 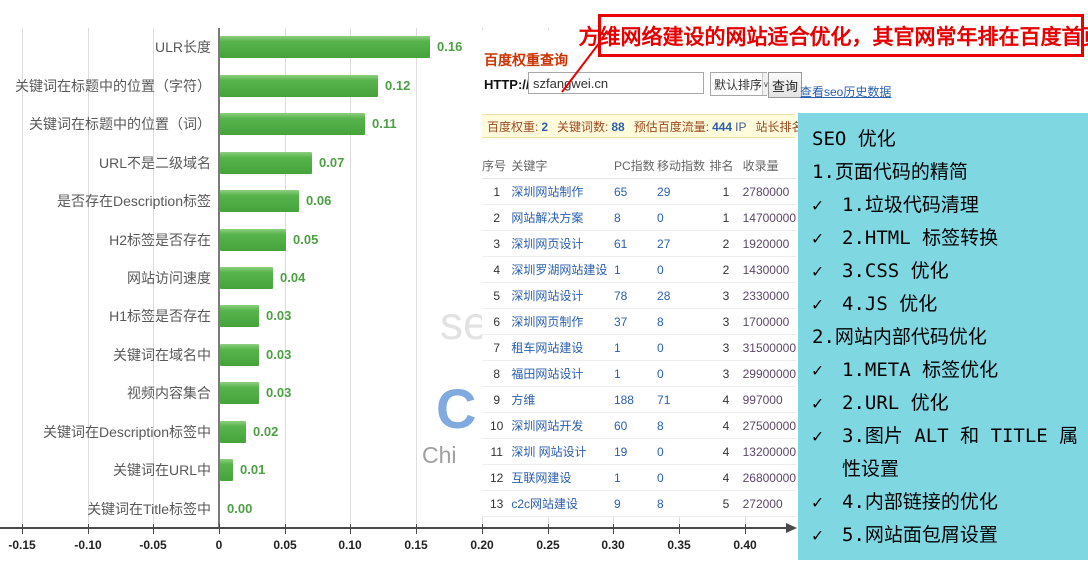 I want to click on value-label: 0.07, so click(x=332, y=162).